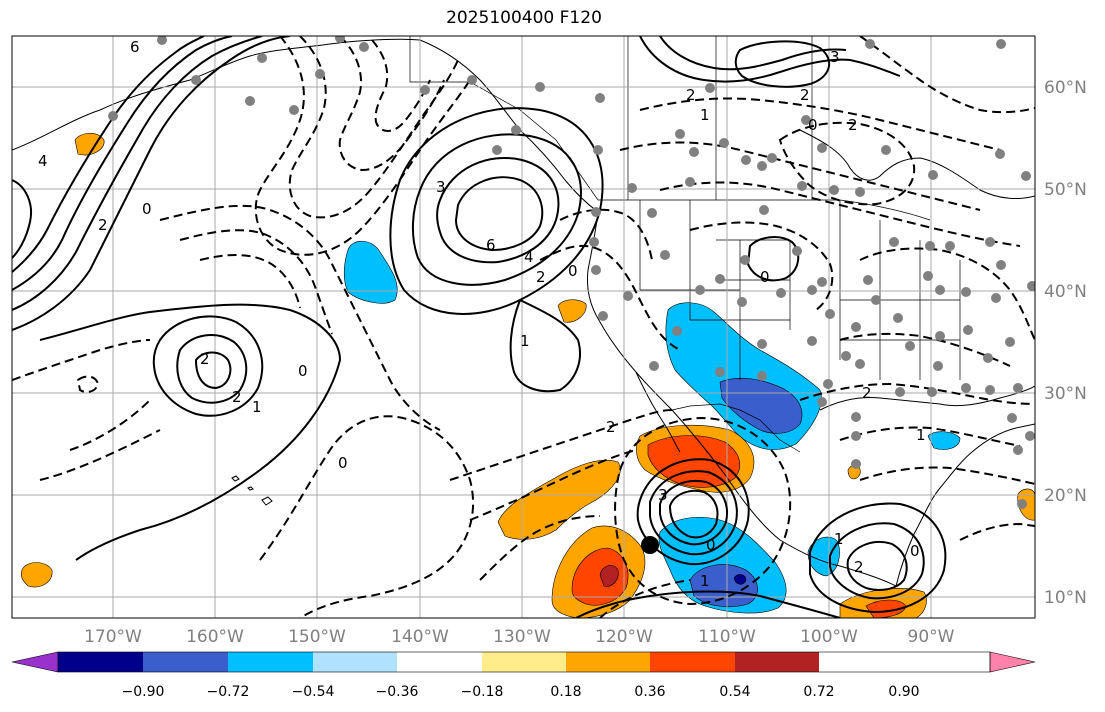 Image resolution: width=1105 pixels, height=712 pixels. I want to click on lon-label: 140°W, so click(420, 637).